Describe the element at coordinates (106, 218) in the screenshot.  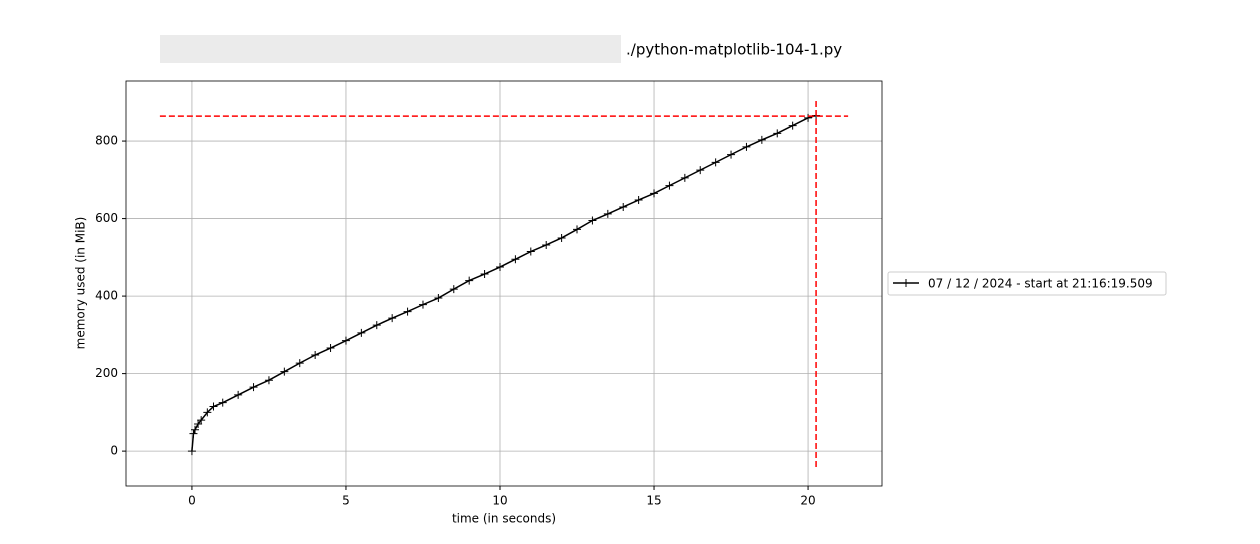
I see `y-tick-label: 600` at that location.